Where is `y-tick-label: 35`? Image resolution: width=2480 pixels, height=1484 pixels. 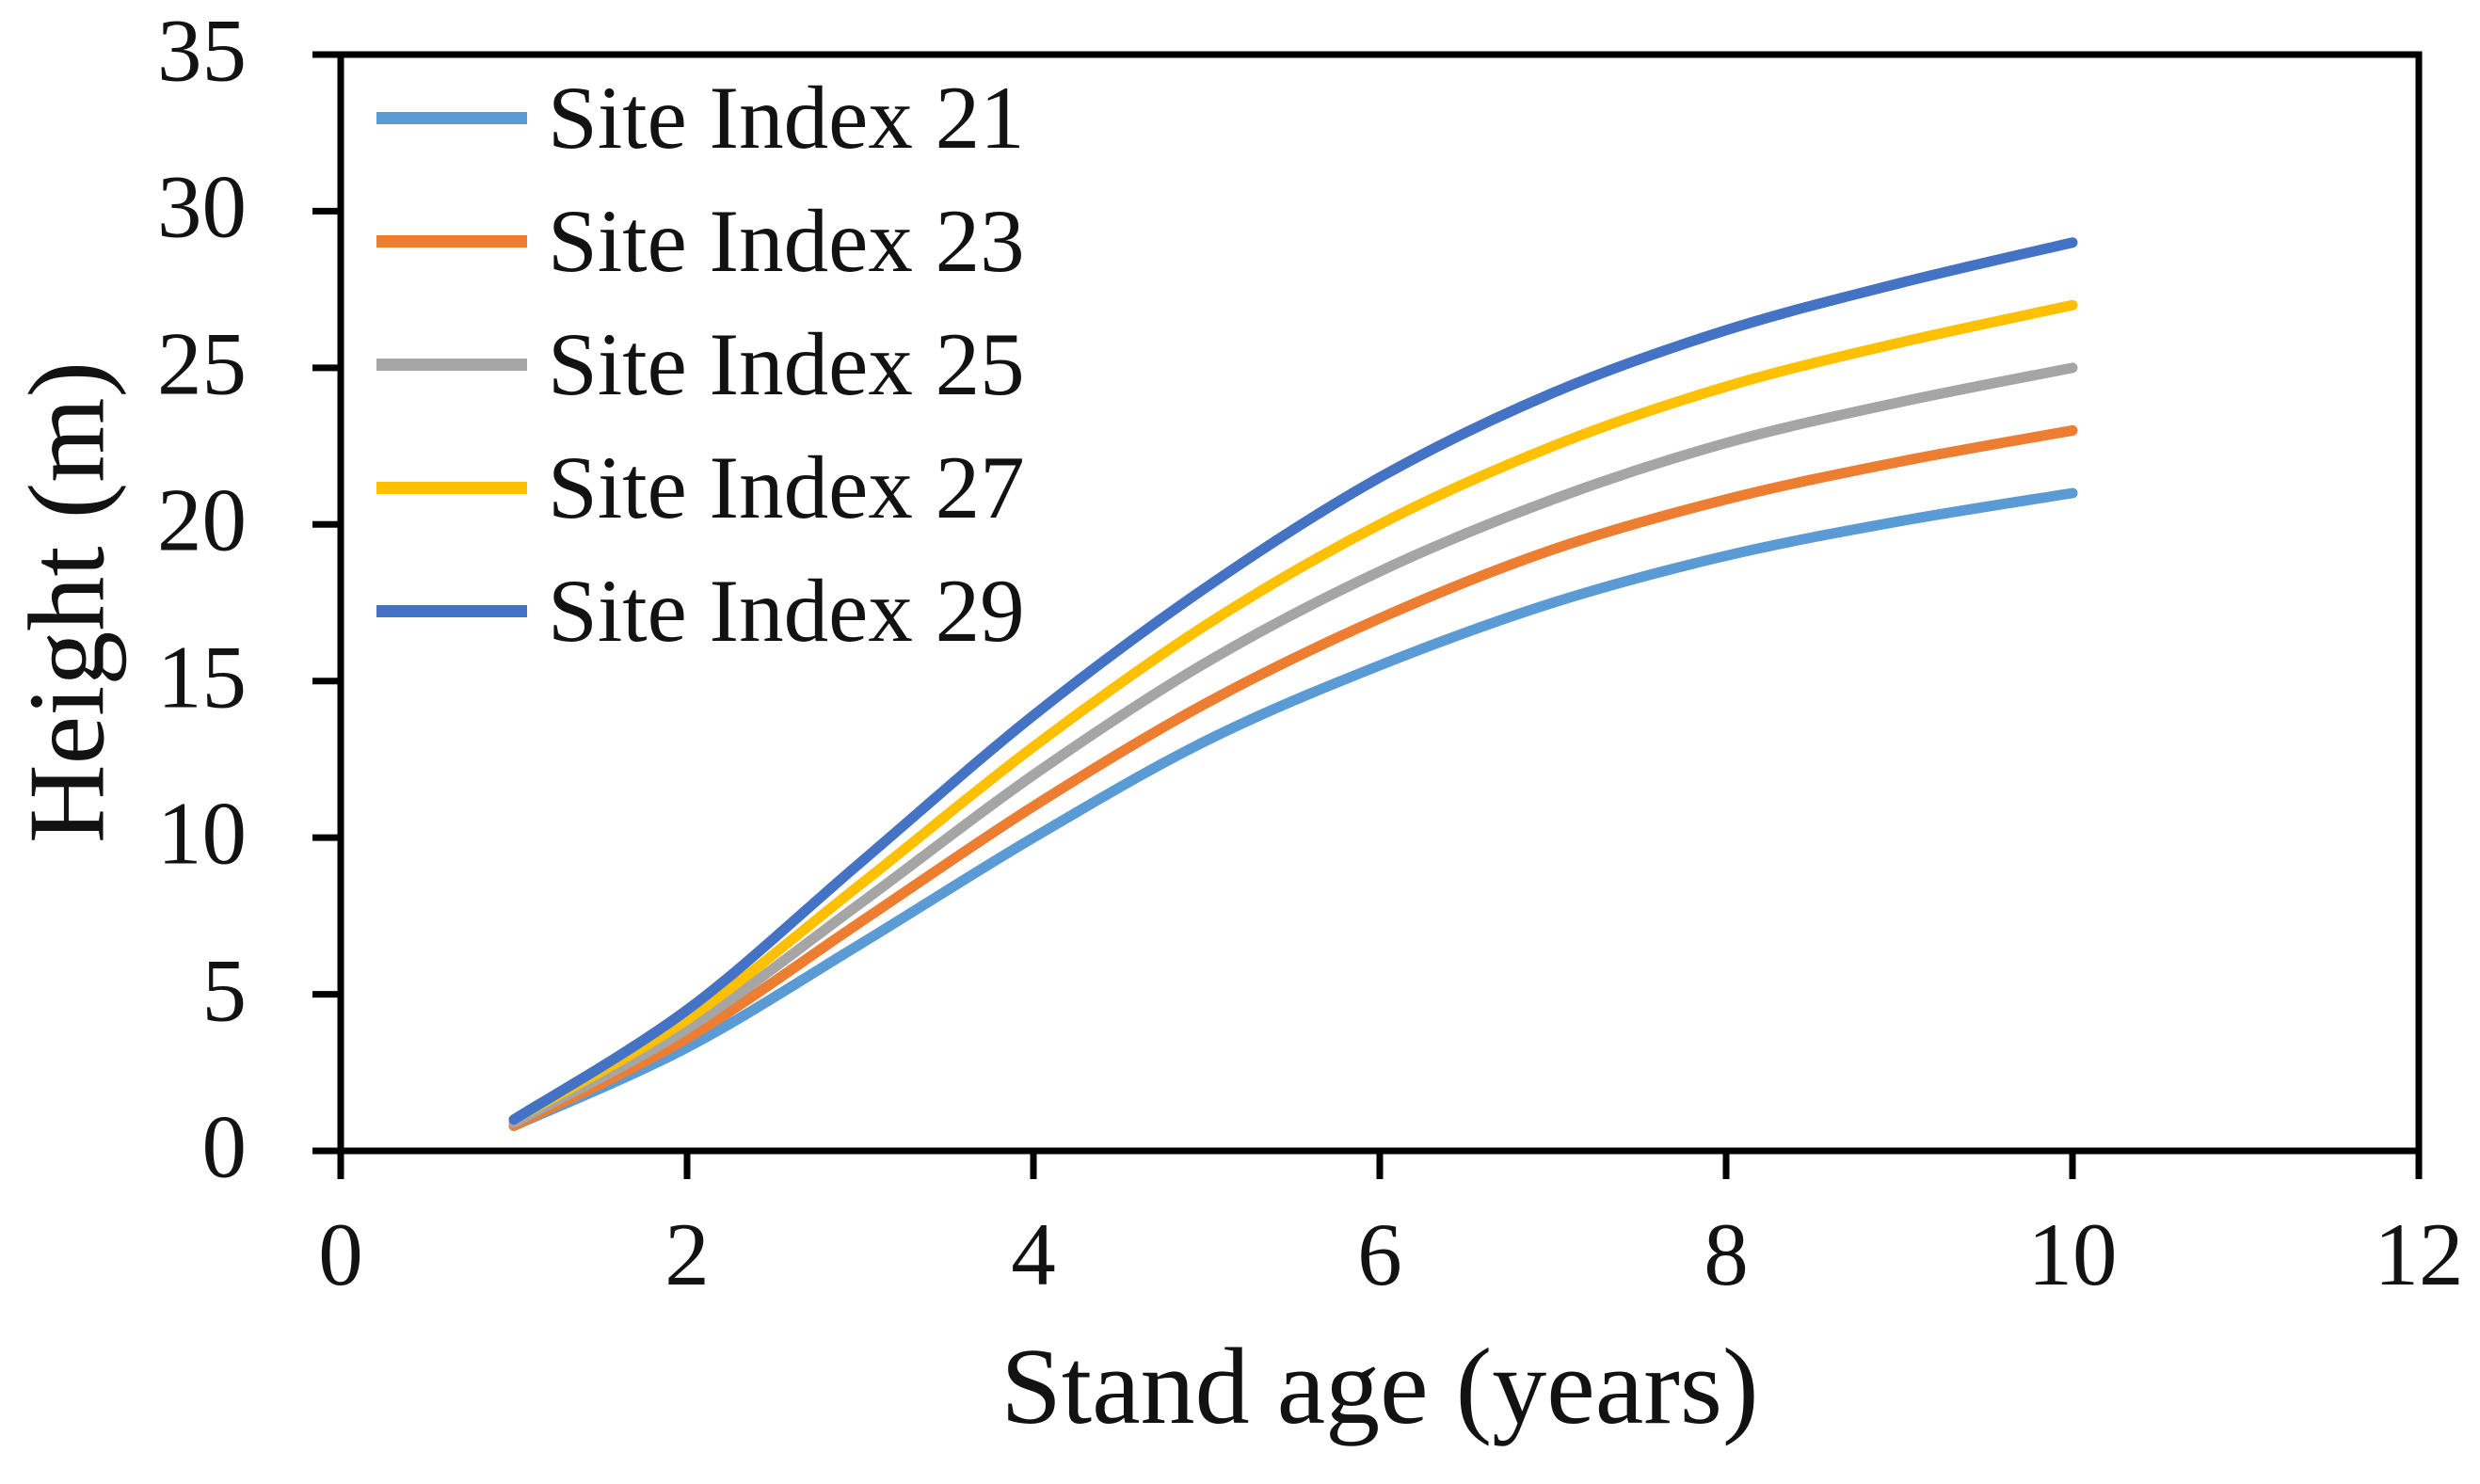
y-tick-label: 35 is located at coordinates (202, 50).